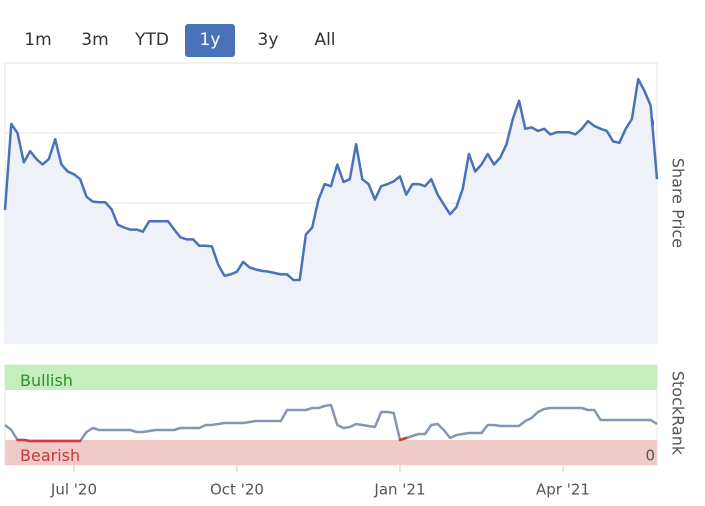 The height and width of the screenshot is (506, 705). I want to click on x-tick-label: Jan '21, so click(399, 490).